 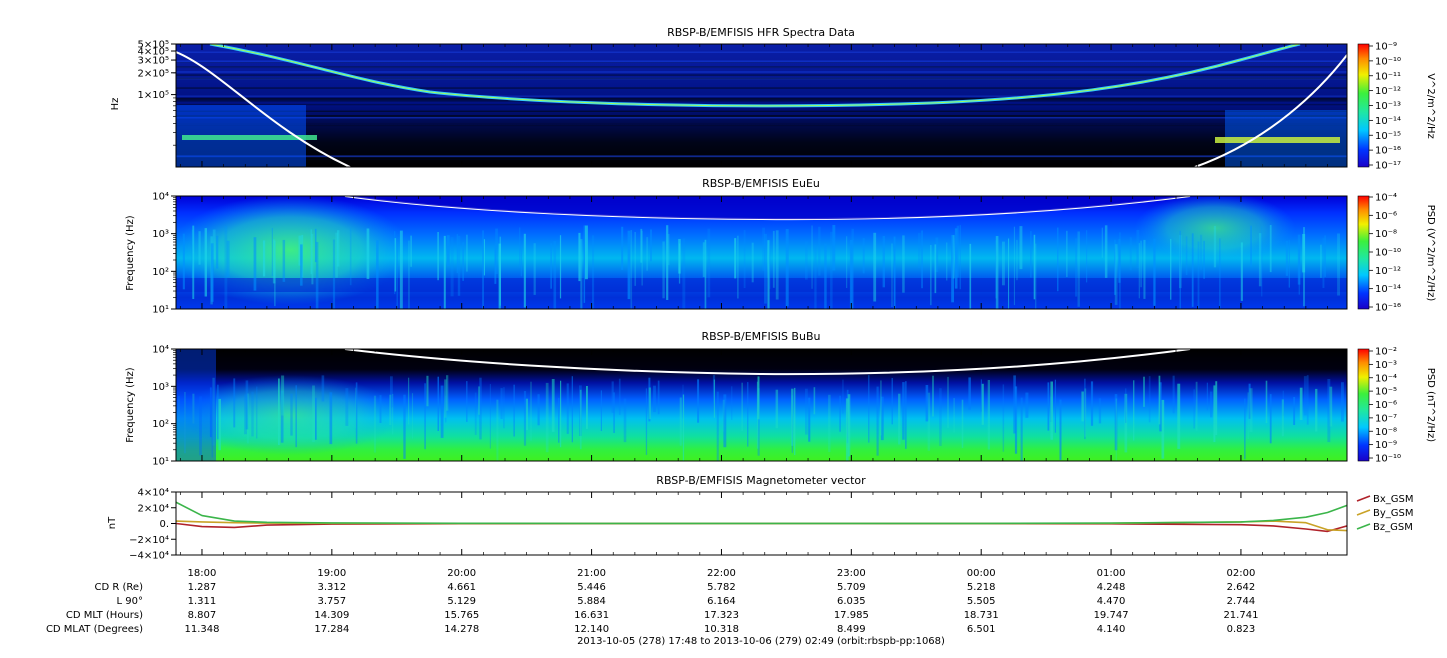 I want to click on bubu-y-tick-label: 10¹, so click(x=160, y=462).